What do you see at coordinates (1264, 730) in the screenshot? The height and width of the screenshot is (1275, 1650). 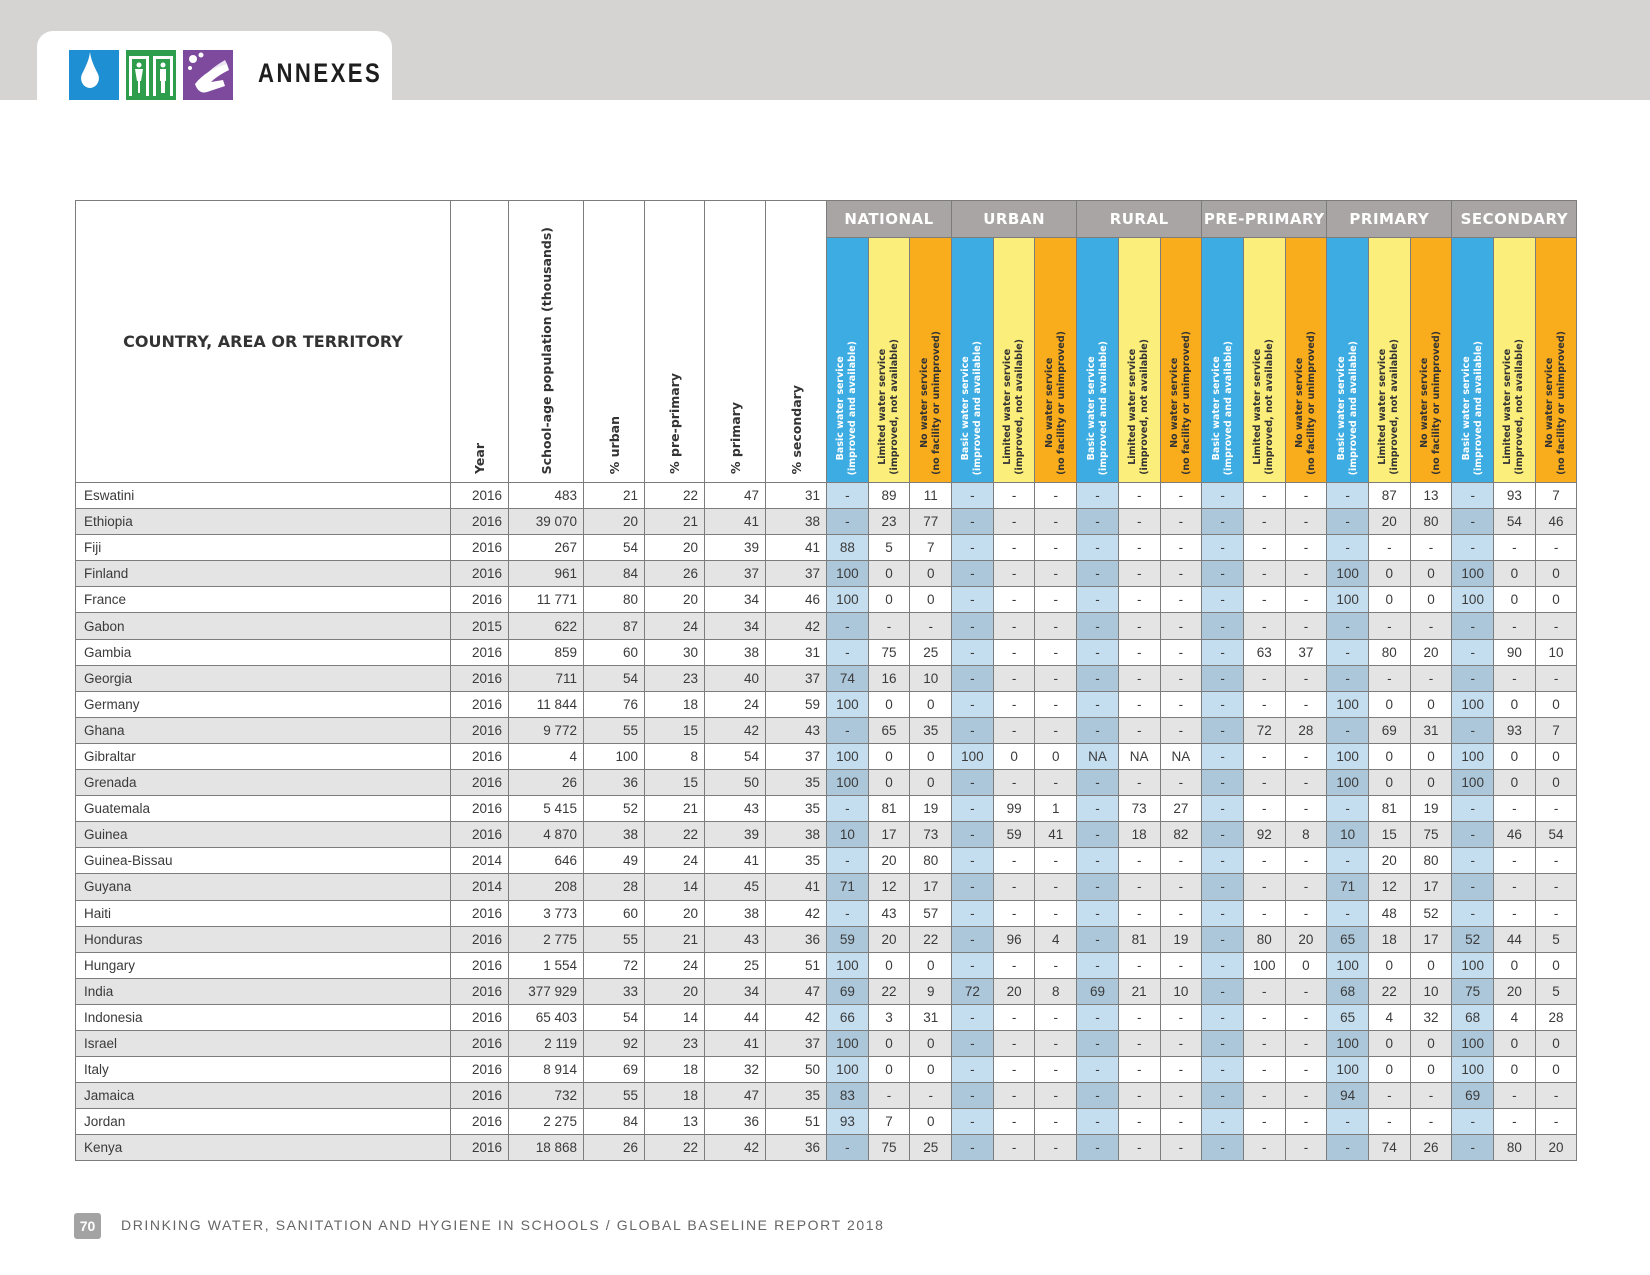 I see `table-cell: 72` at bounding box center [1264, 730].